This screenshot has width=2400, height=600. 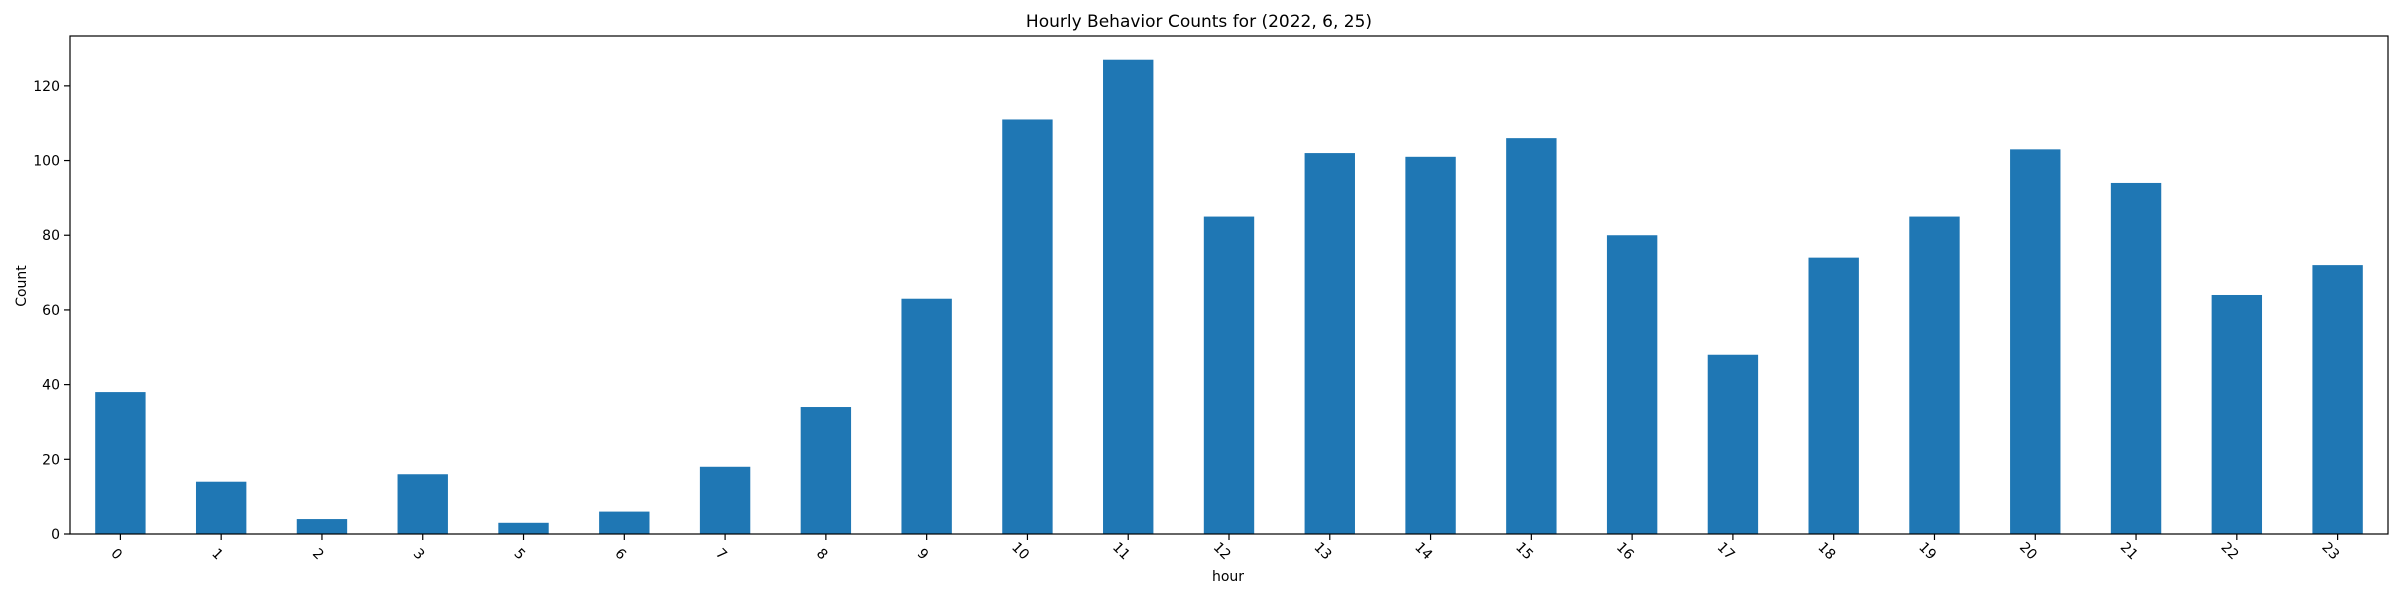 I want to click on x-tick-label: 18, so click(x=1826, y=551).